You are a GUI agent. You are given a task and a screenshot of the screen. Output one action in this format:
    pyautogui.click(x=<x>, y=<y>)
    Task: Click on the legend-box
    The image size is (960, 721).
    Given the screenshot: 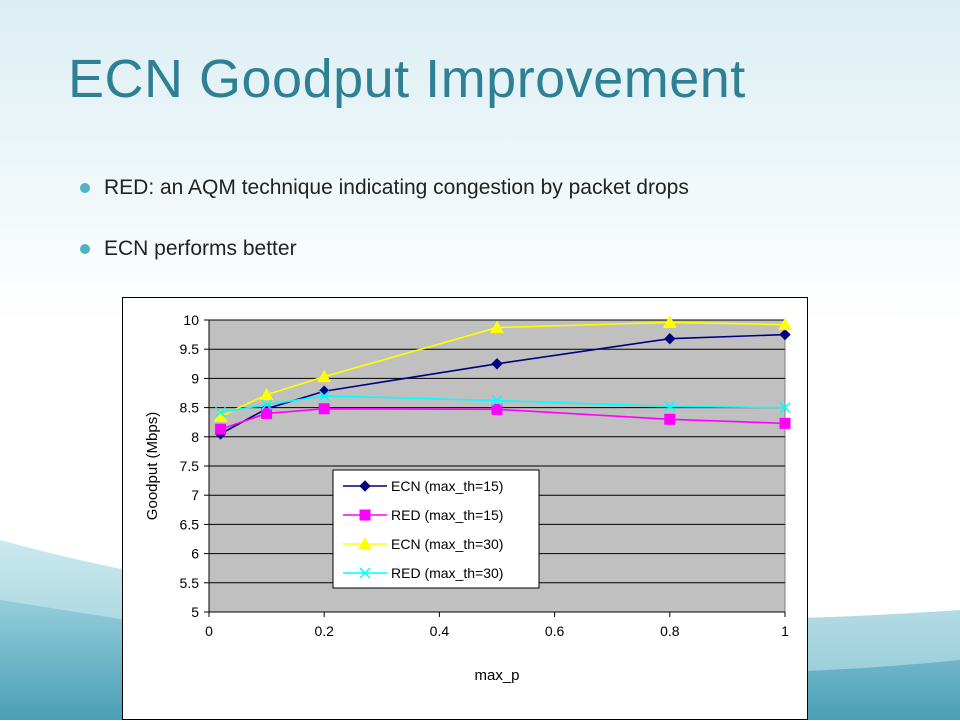 What is the action you would take?
    pyautogui.click(x=436, y=529)
    